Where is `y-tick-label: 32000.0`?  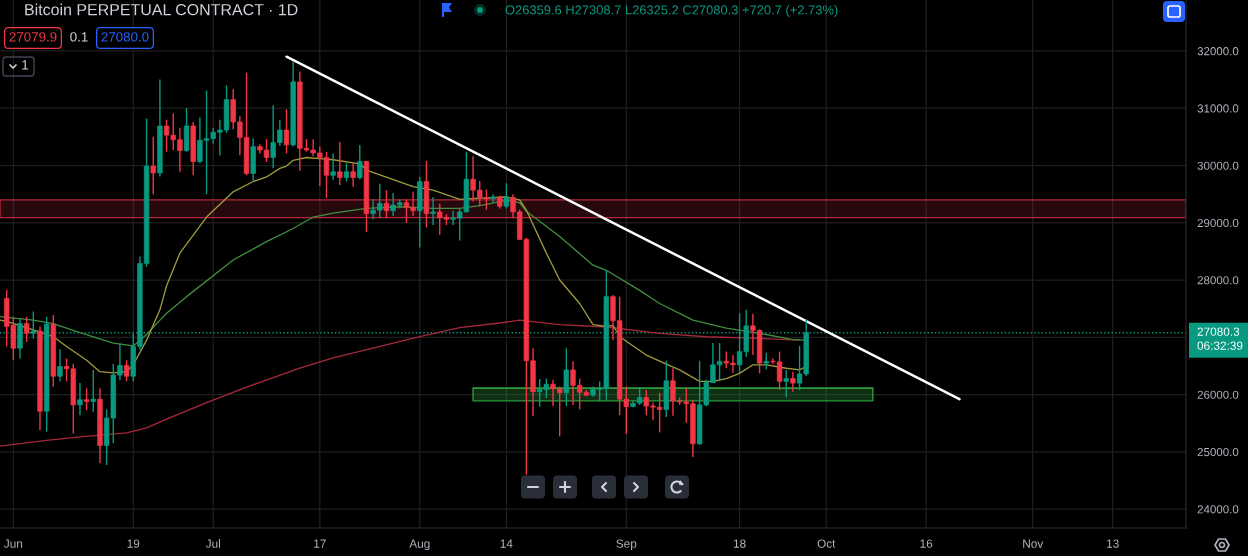
y-tick-label: 32000.0 is located at coordinates (1218, 51).